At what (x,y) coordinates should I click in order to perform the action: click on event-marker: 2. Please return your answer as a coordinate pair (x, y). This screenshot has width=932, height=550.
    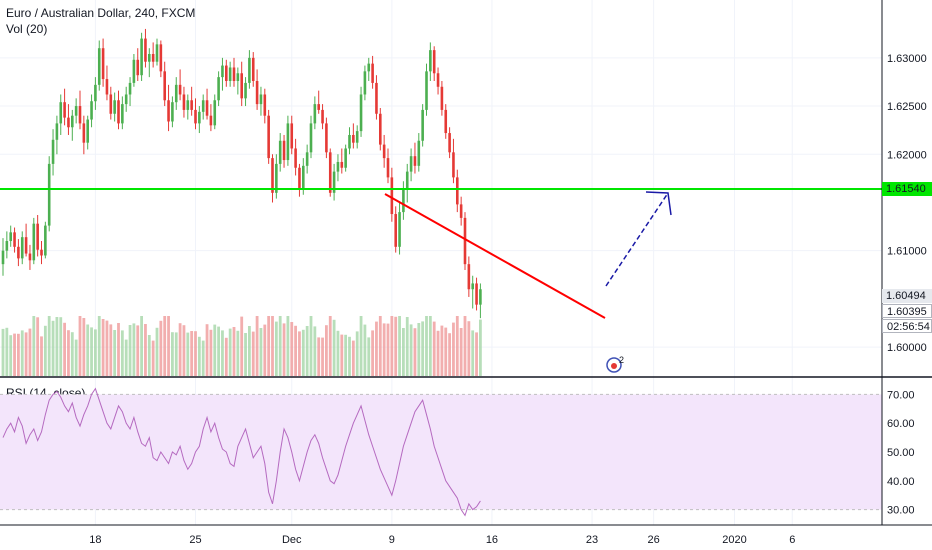
    Looking at the image, I should click on (615, 364).